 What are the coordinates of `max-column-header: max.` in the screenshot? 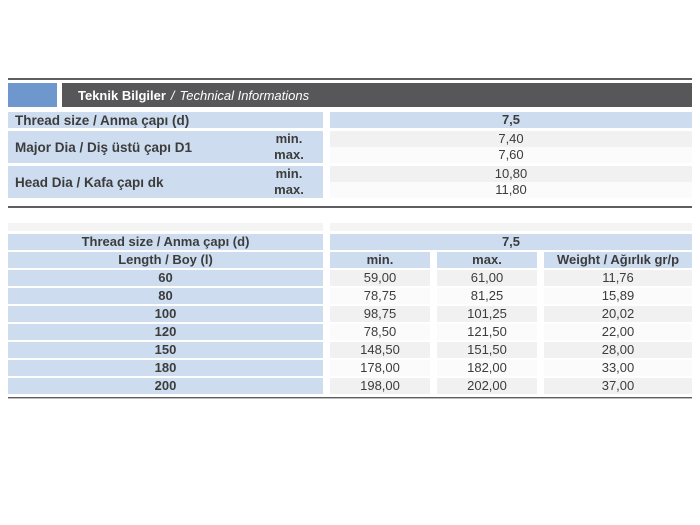 It's located at (487, 260).